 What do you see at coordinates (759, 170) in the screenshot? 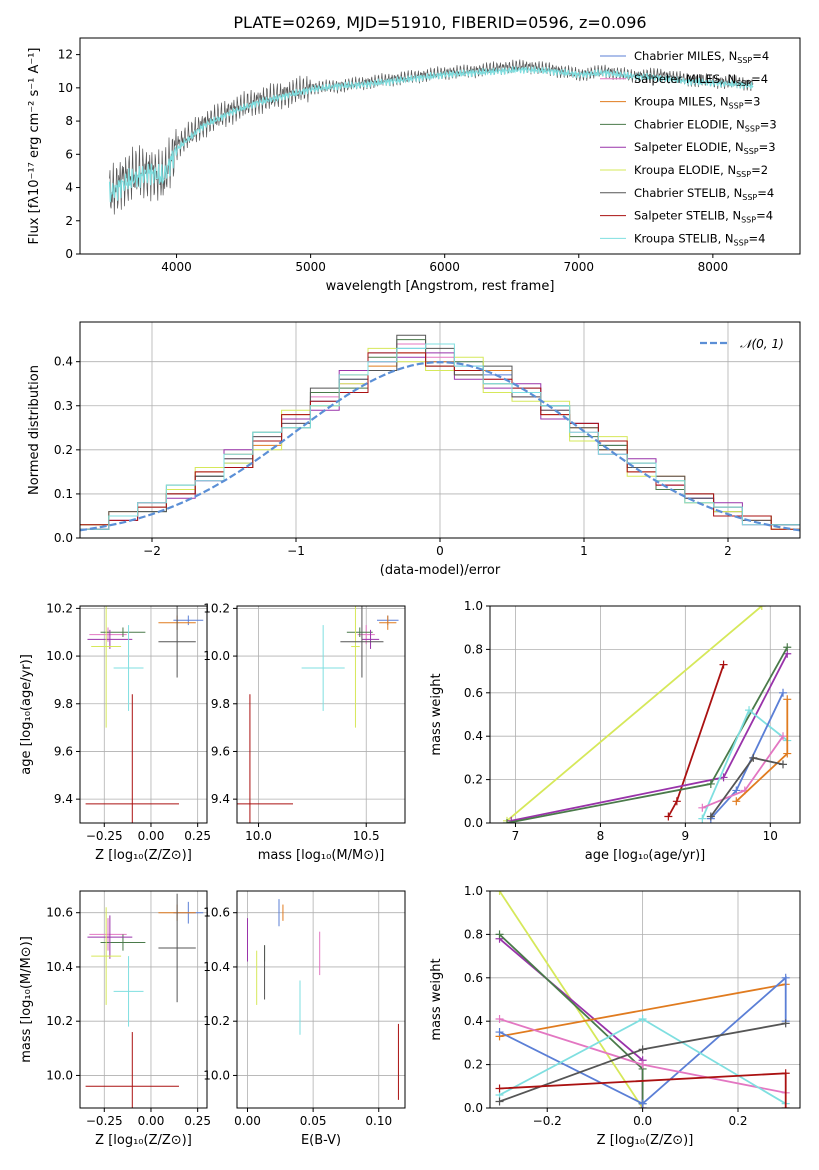
I see `legend-n: =2` at bounding box center [759, 170].